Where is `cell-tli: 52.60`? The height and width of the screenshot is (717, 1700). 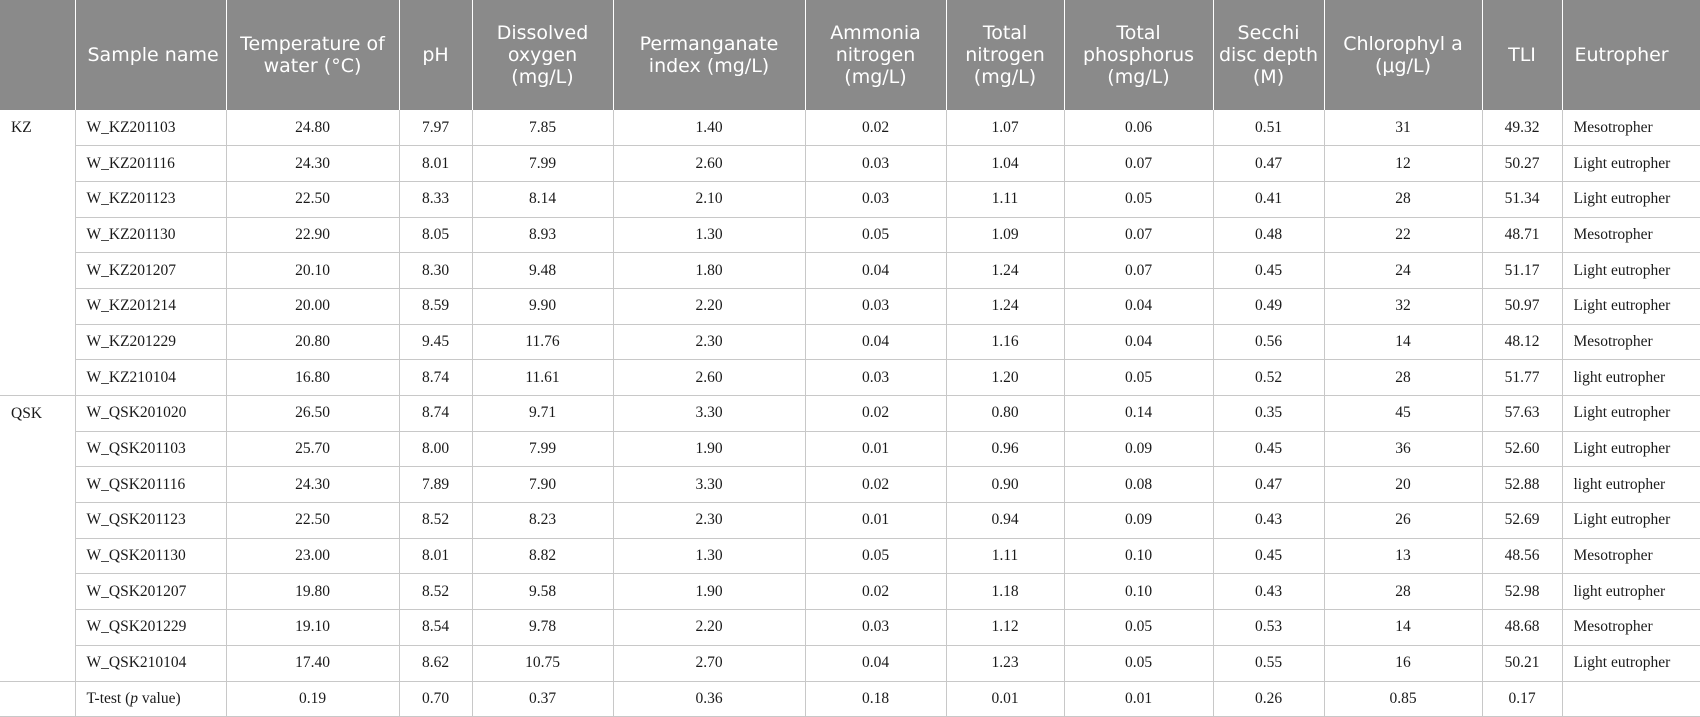 cell-tli: 52.60 is located at coordinates (1522, 449).